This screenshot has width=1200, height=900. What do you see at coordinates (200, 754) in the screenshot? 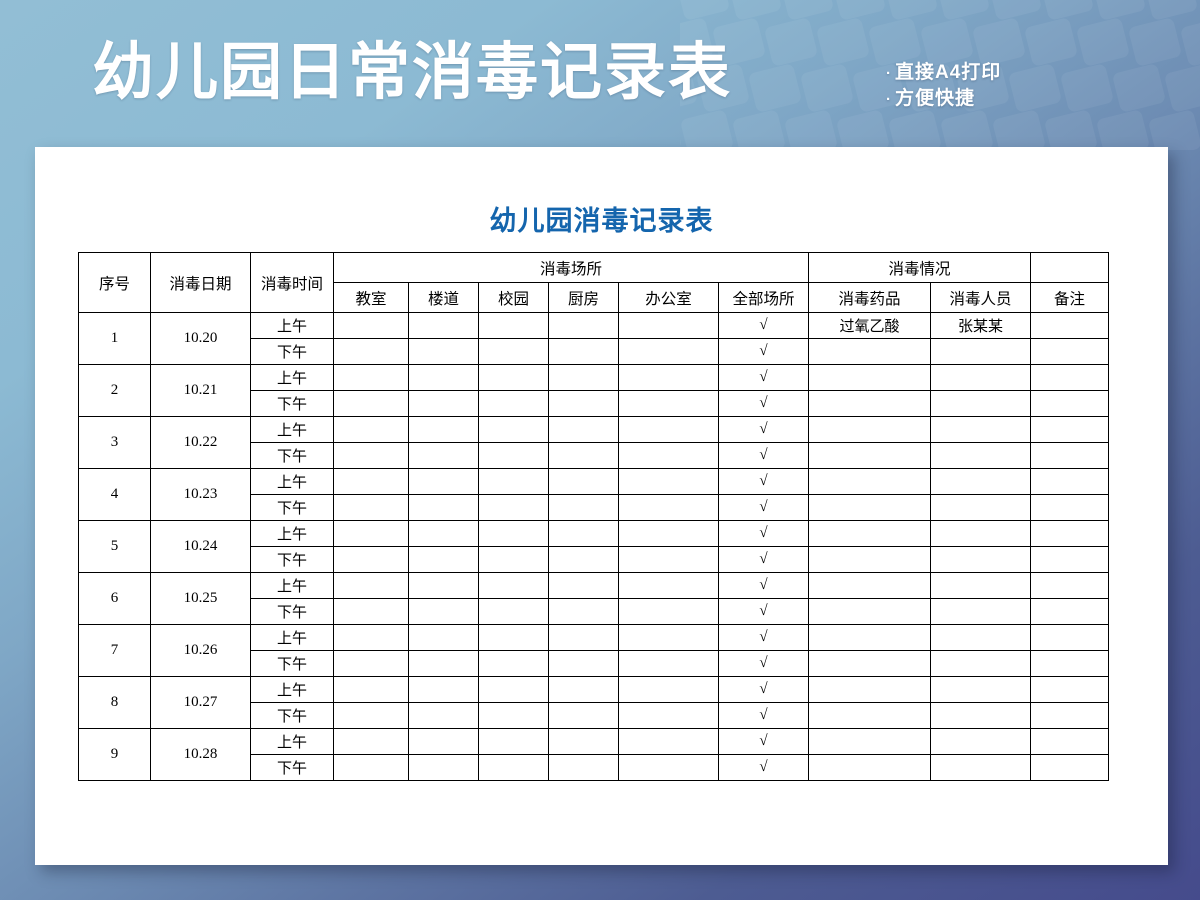
I see `cell-date: 10.28` at bounding box center [200, 754].